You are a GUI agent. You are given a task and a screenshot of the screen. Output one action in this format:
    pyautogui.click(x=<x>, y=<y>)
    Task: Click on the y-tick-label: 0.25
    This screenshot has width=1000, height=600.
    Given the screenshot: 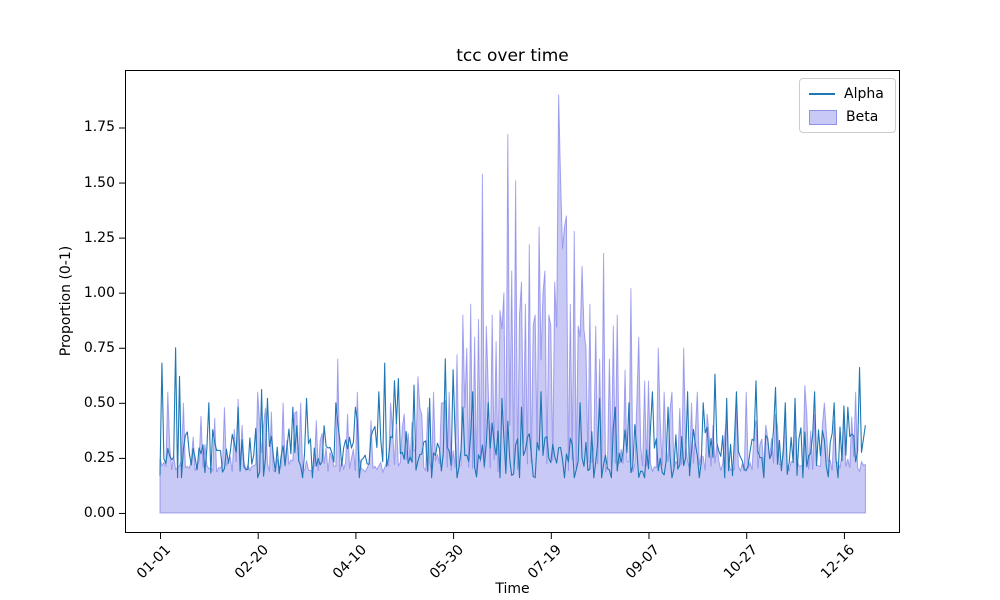 What is the action you would take?
    pyautogui.click(x=99, y=457)
    